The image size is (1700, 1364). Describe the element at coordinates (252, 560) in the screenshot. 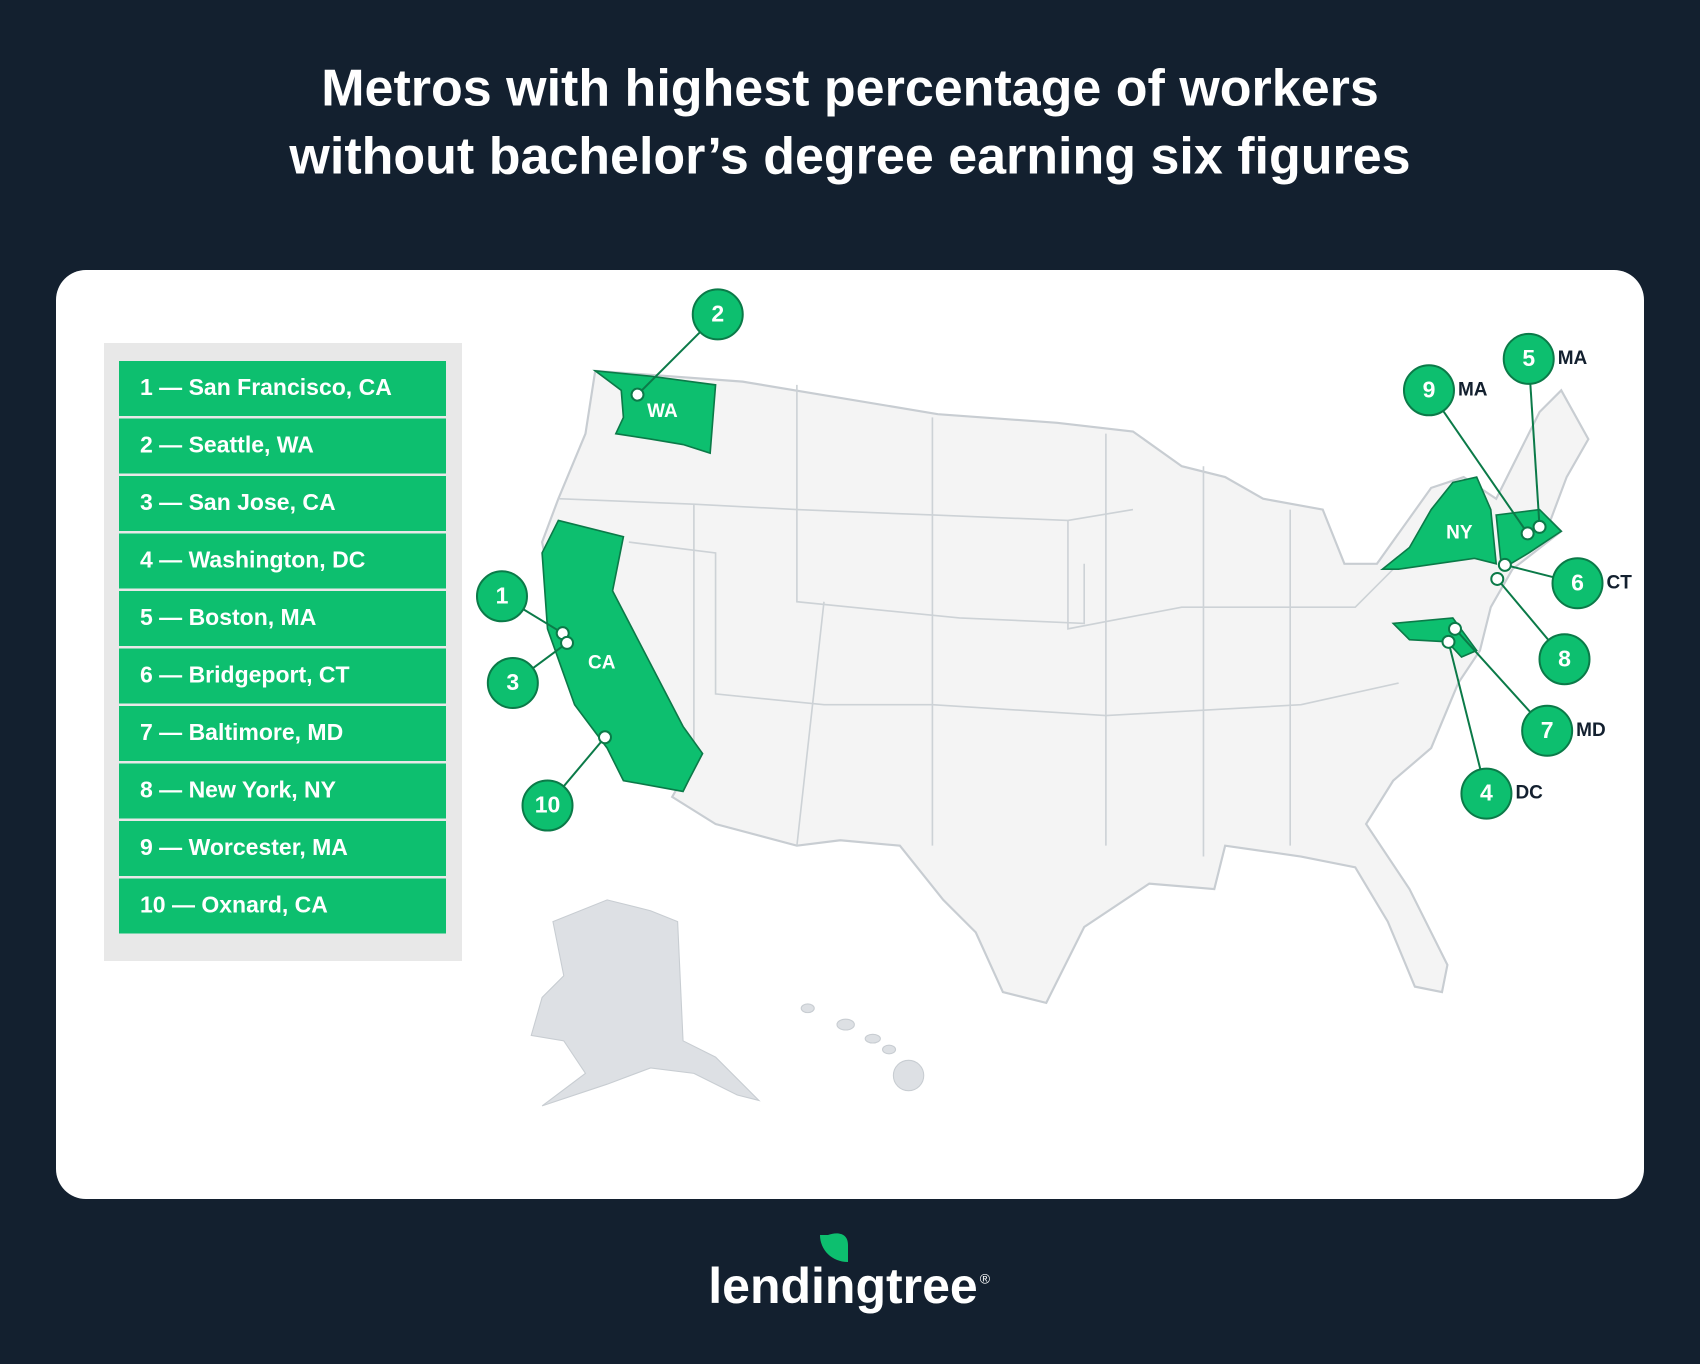

I see `legend-text: 4 — Washington, DC` at that location.